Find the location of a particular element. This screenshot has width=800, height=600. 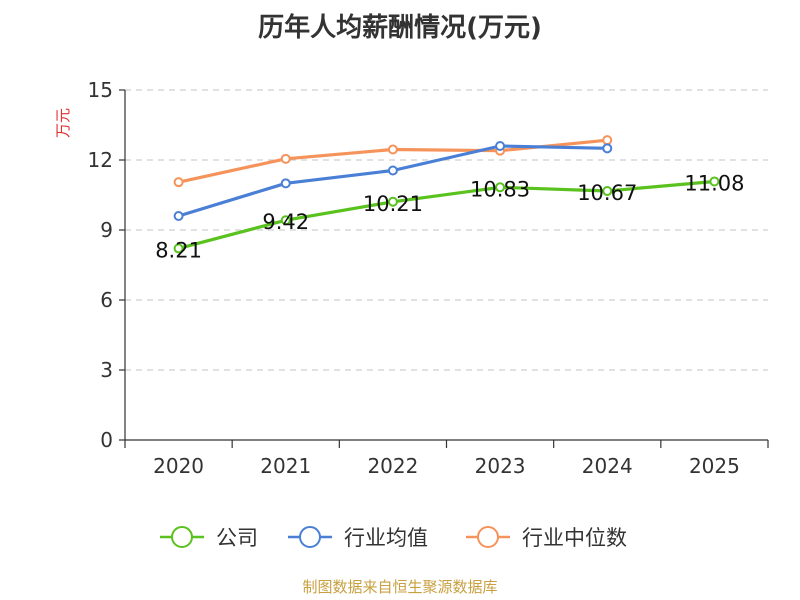

y-tick-label: 15 is located at coordinates (100, 90).